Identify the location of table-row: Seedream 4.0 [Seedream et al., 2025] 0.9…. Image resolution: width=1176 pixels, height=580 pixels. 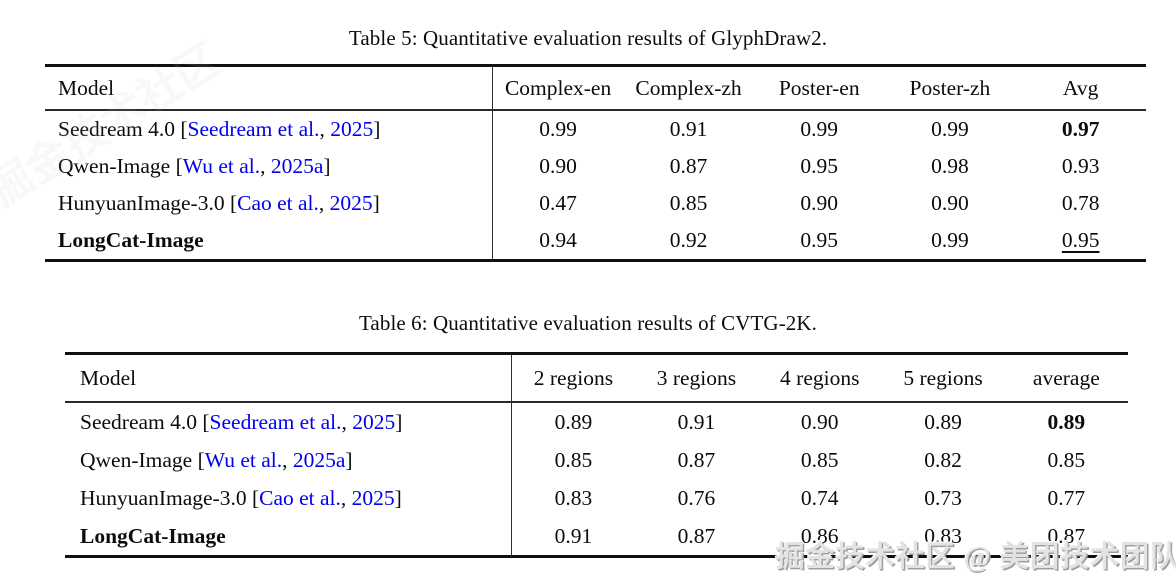
(595, 129).